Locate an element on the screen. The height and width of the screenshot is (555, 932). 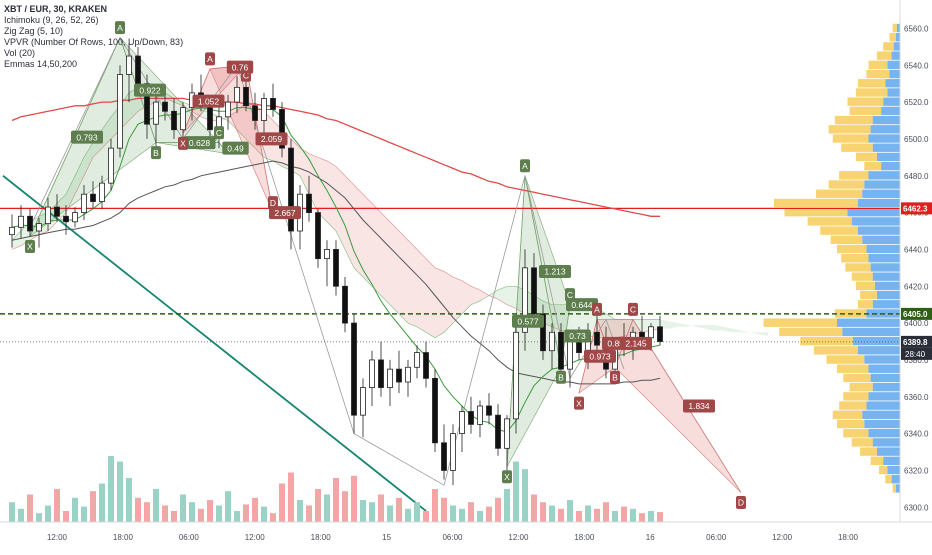
legend-emmas: Emmas 14,50,200 is located at coordinates (41, 64).